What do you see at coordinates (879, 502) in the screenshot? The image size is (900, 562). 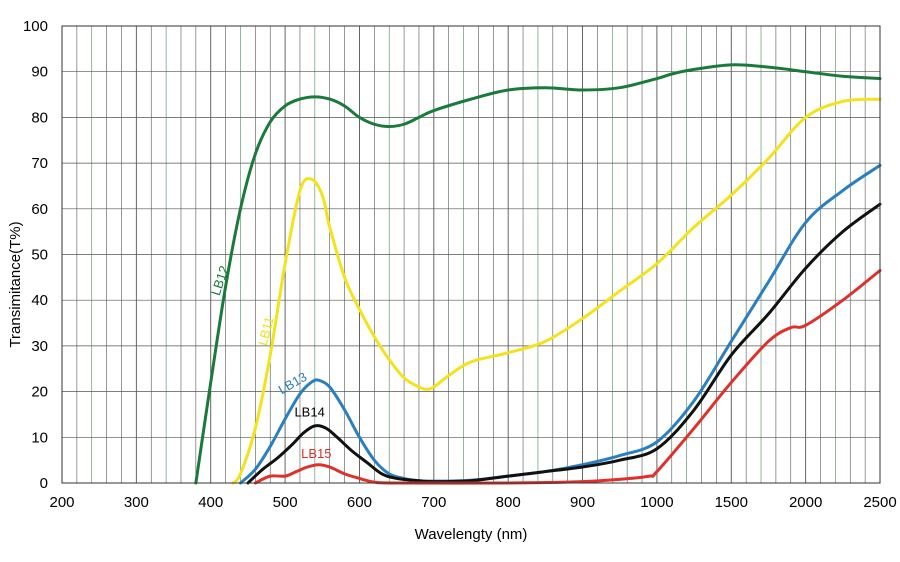 I see `x-tick-label: 2500` at bounding box center [879, 502].